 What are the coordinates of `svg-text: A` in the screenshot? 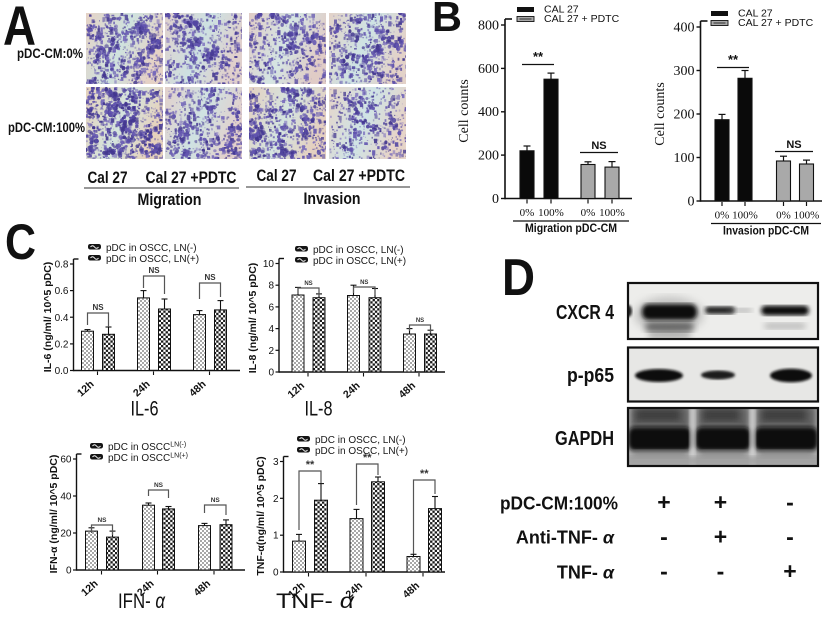 It's located at (19, 28).